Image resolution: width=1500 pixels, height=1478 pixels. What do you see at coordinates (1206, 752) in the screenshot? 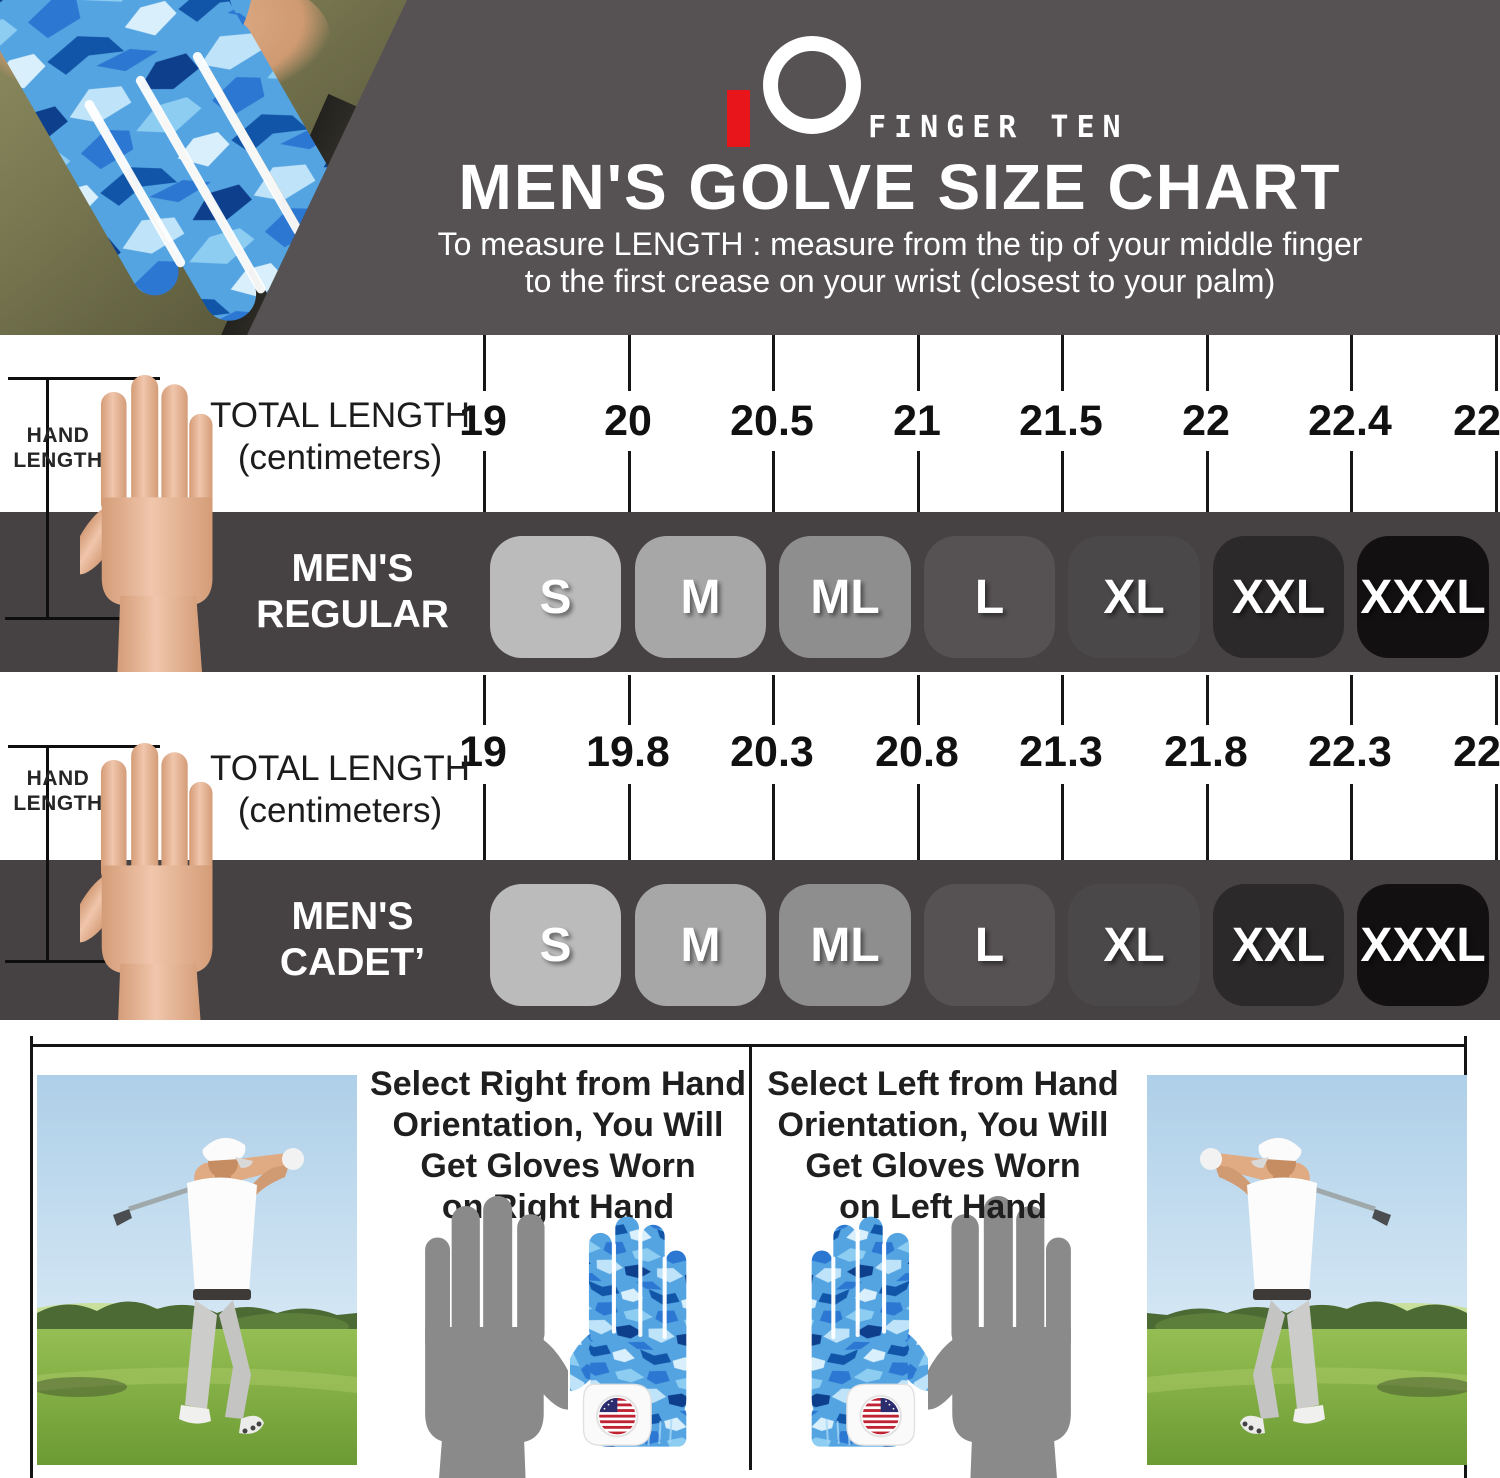
I see `scale-value: 21.8` at bounding box center [1206, 752].